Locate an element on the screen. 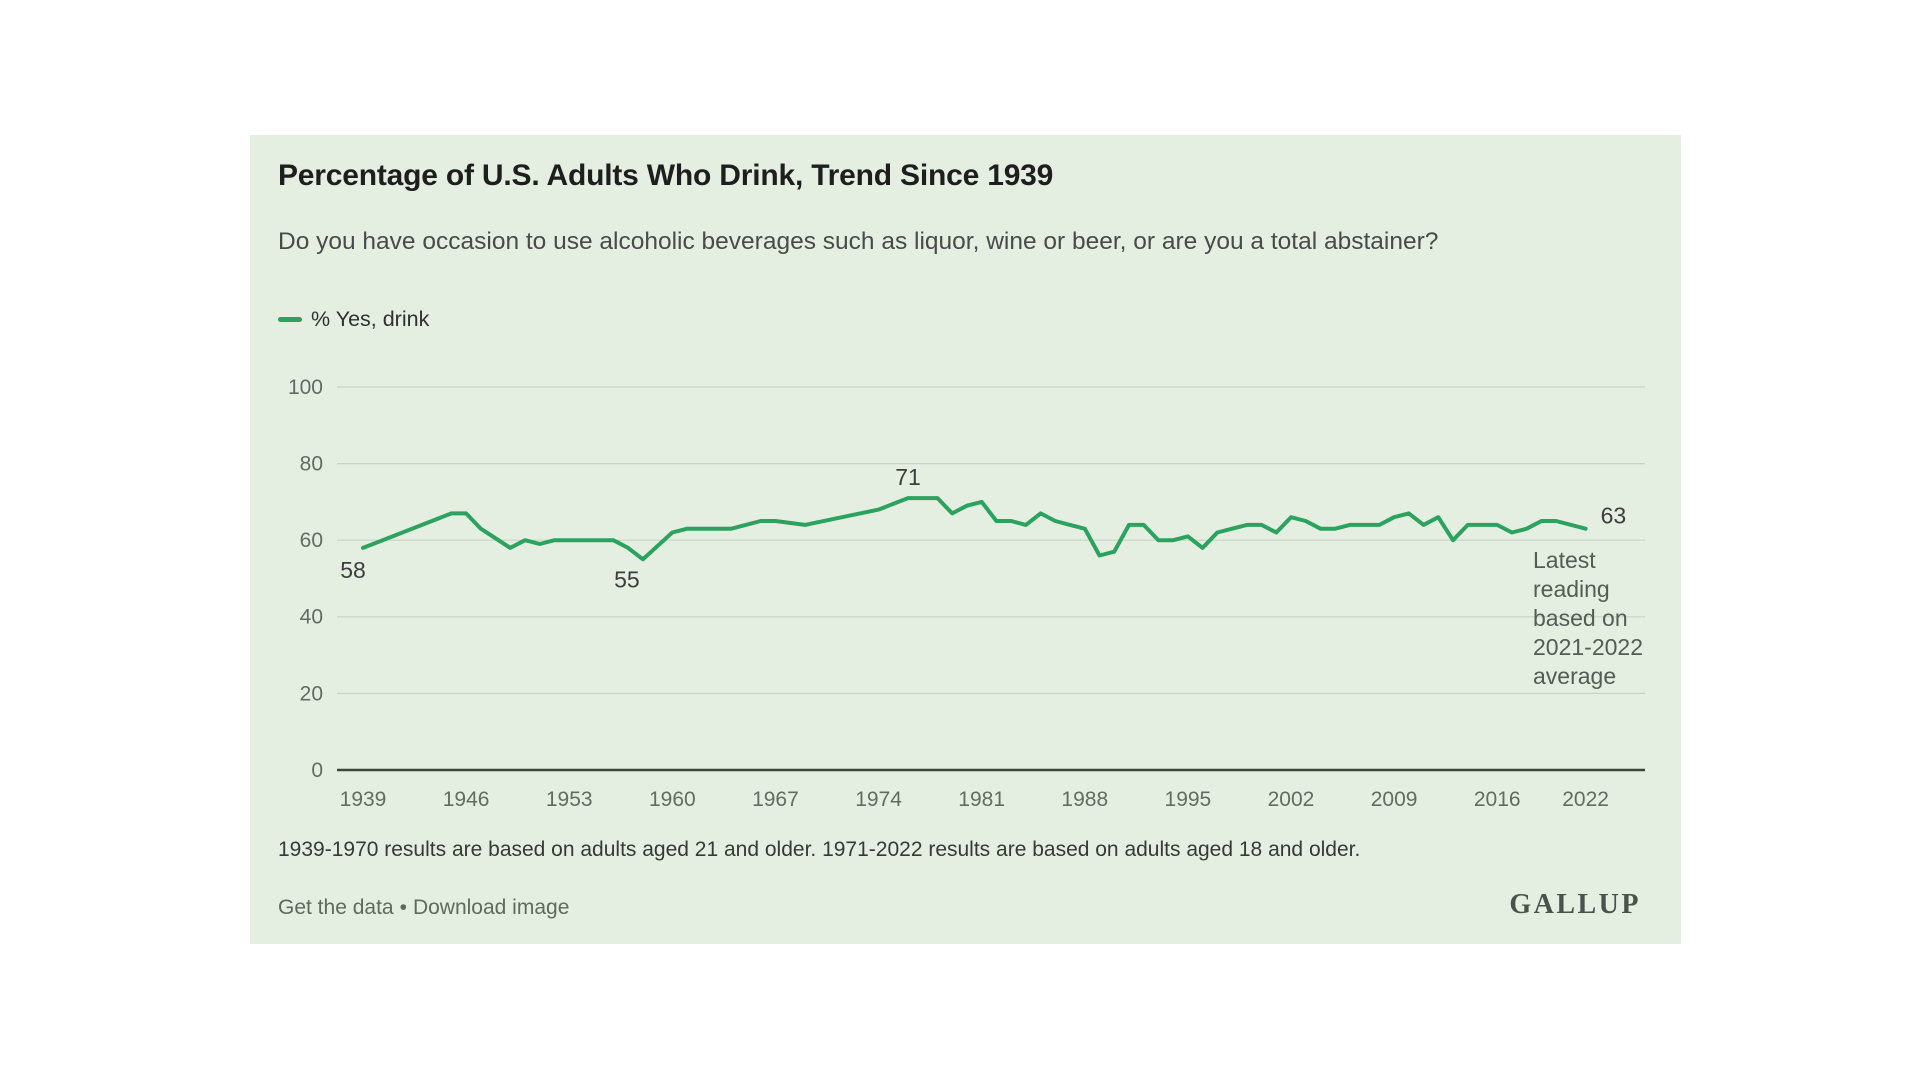  x-tick-label: 1981 is located at coordinates (981, 799).